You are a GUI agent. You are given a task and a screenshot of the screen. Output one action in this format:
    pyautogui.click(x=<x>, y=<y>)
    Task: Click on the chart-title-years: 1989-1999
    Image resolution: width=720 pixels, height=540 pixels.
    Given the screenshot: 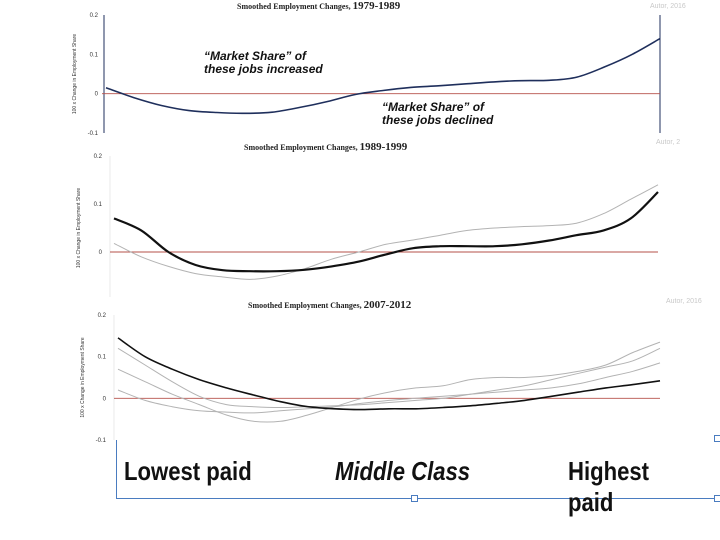 What is the action you would take?
    pyautogui.click(x=384, y=147)
    